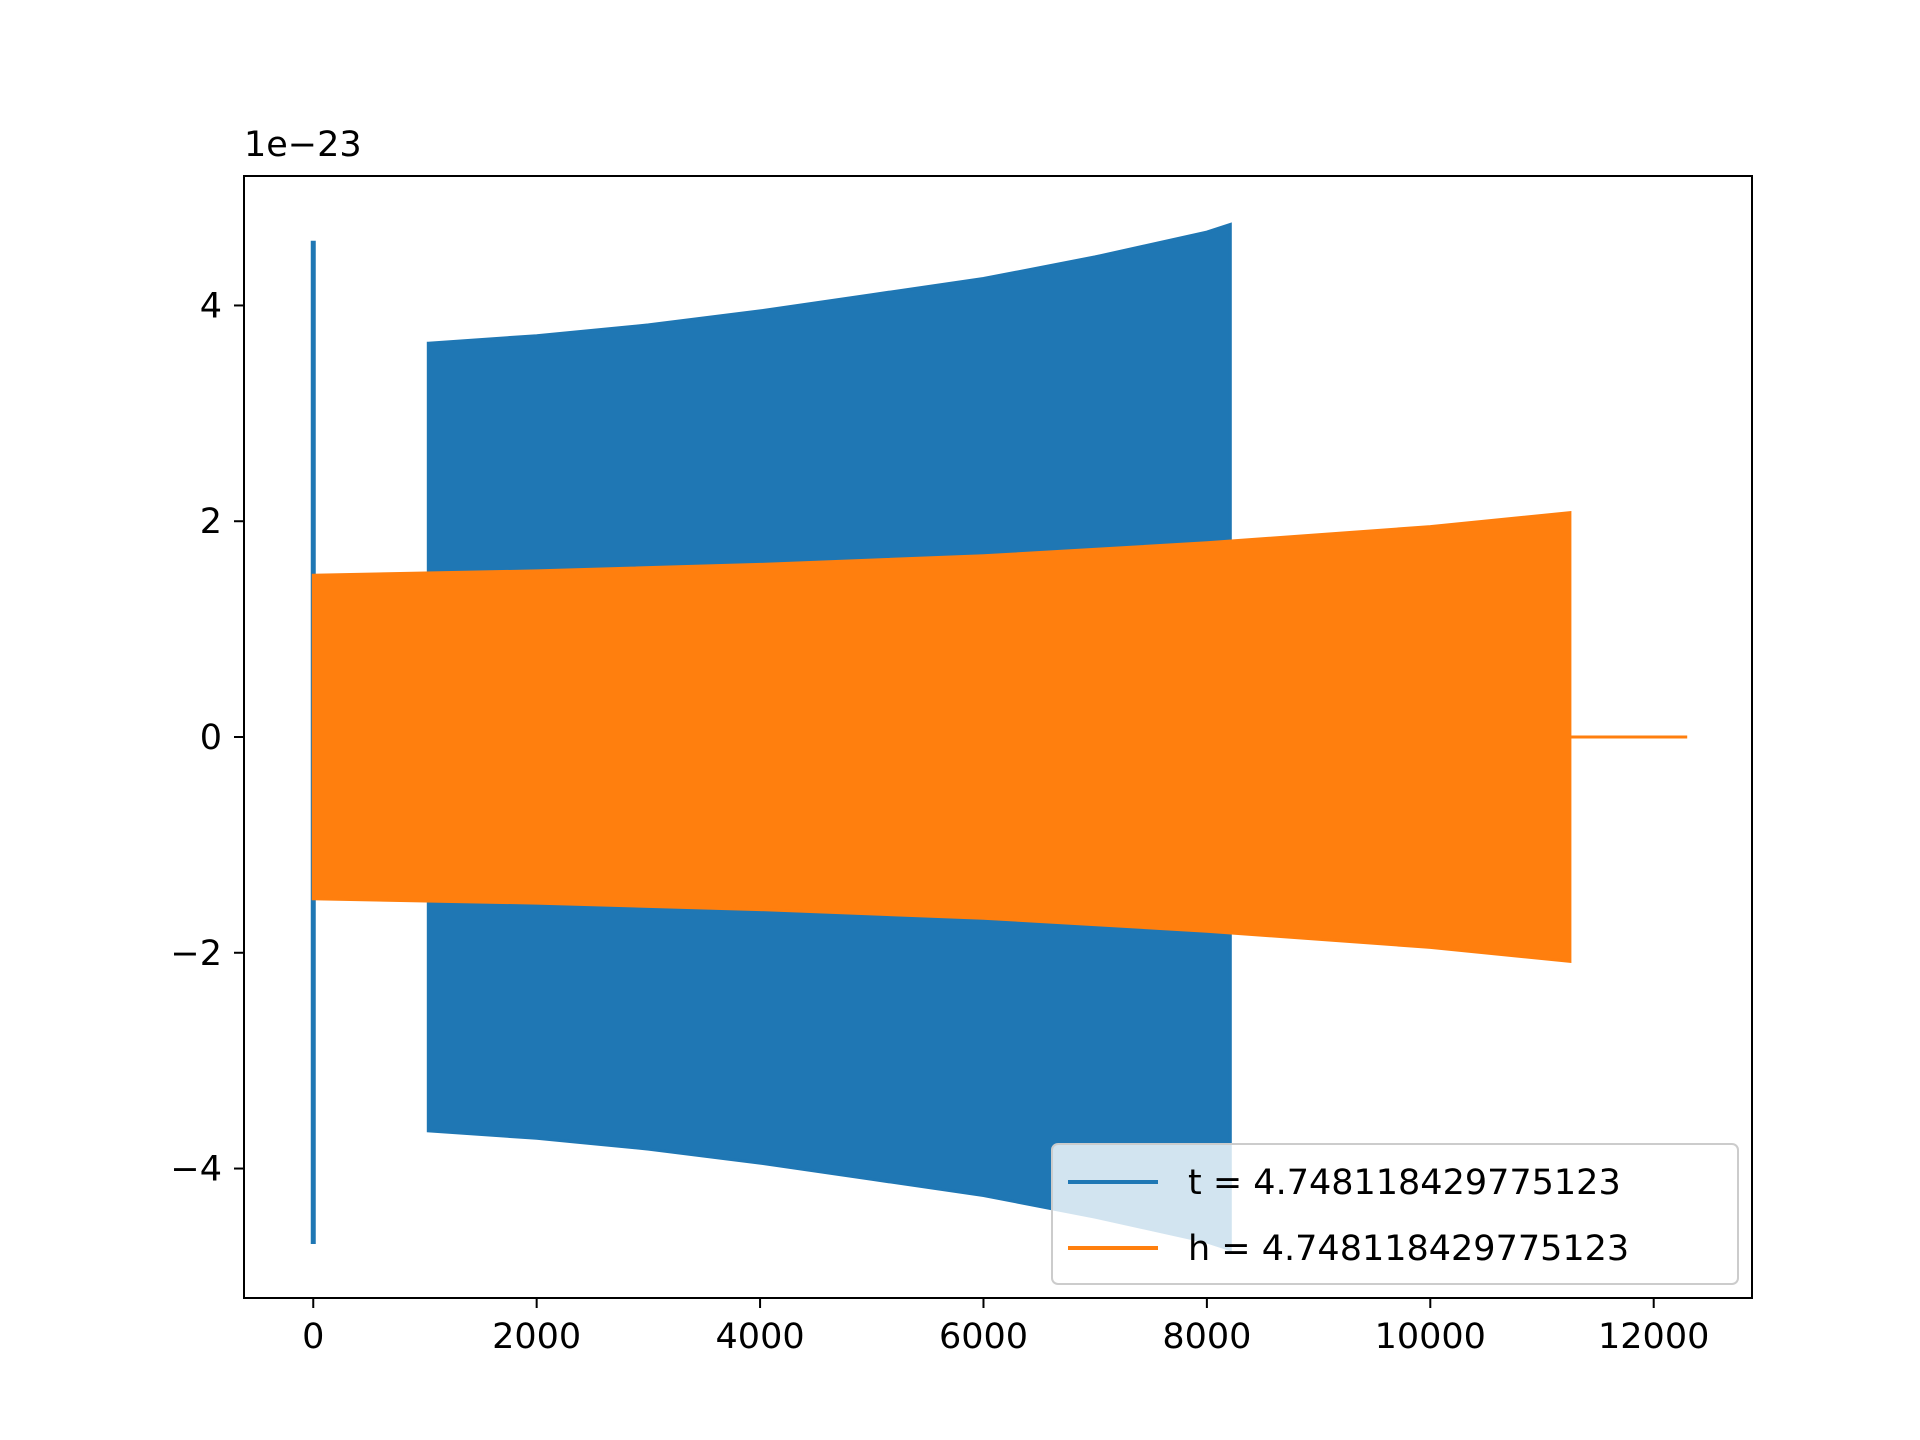 This screenshot has width=1920, height=1440. What do you see at coordinates (1206, 1337) in the screenshot?
I see `x-tick-label: 8000` at bounding box center [1206, 1337].